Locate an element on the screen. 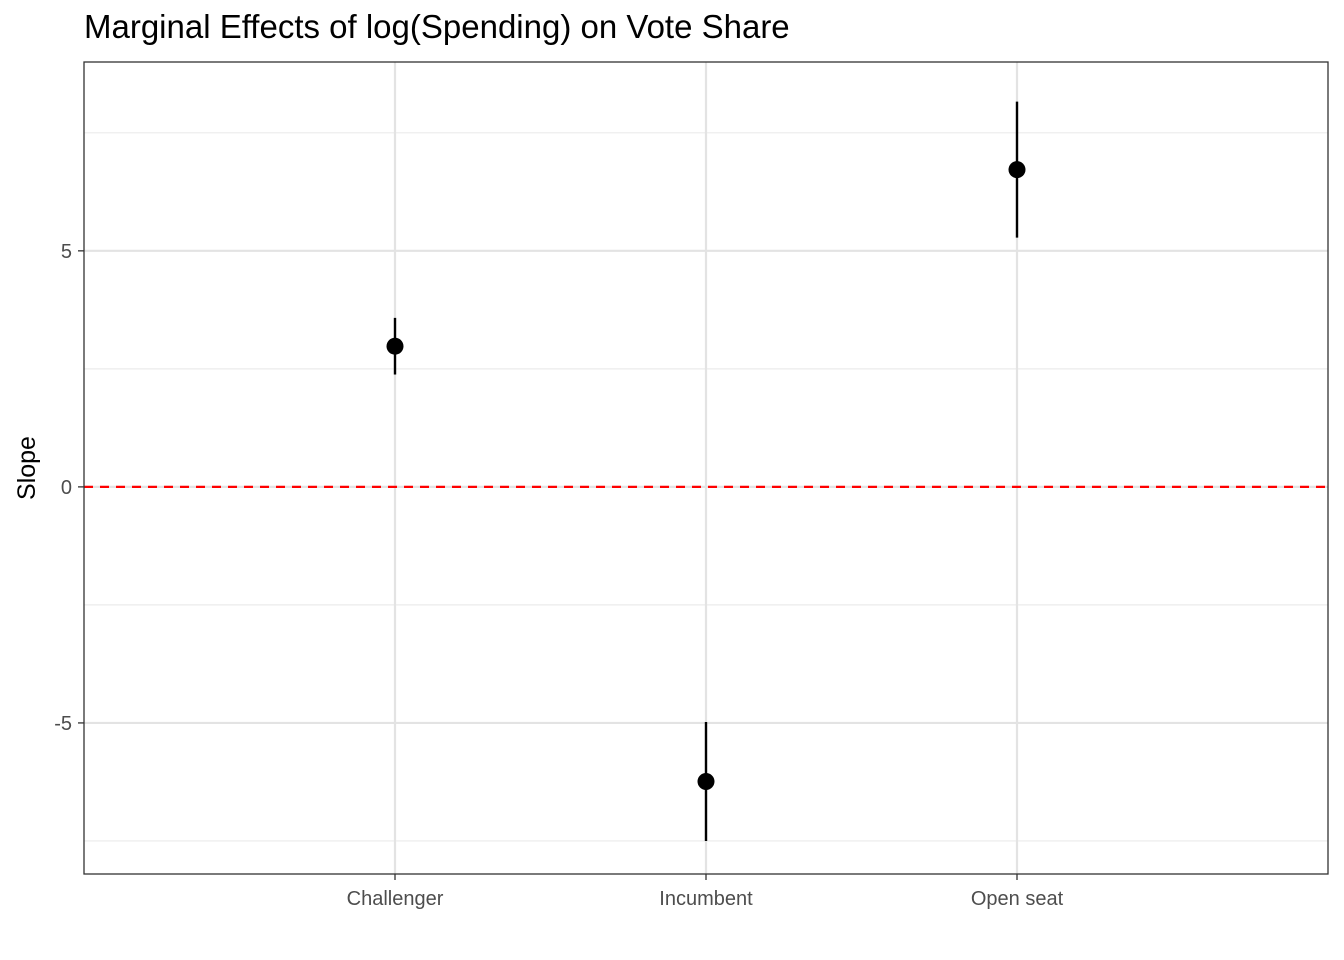  y-axis: -5 0 5 is located at coordinates (69, 488).